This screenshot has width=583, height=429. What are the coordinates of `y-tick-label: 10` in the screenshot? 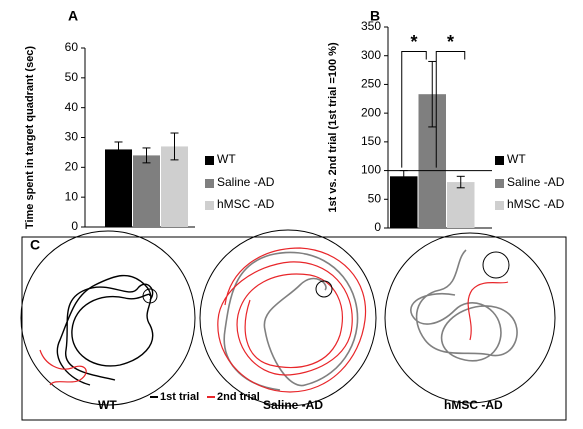 It's located at (72, 196).